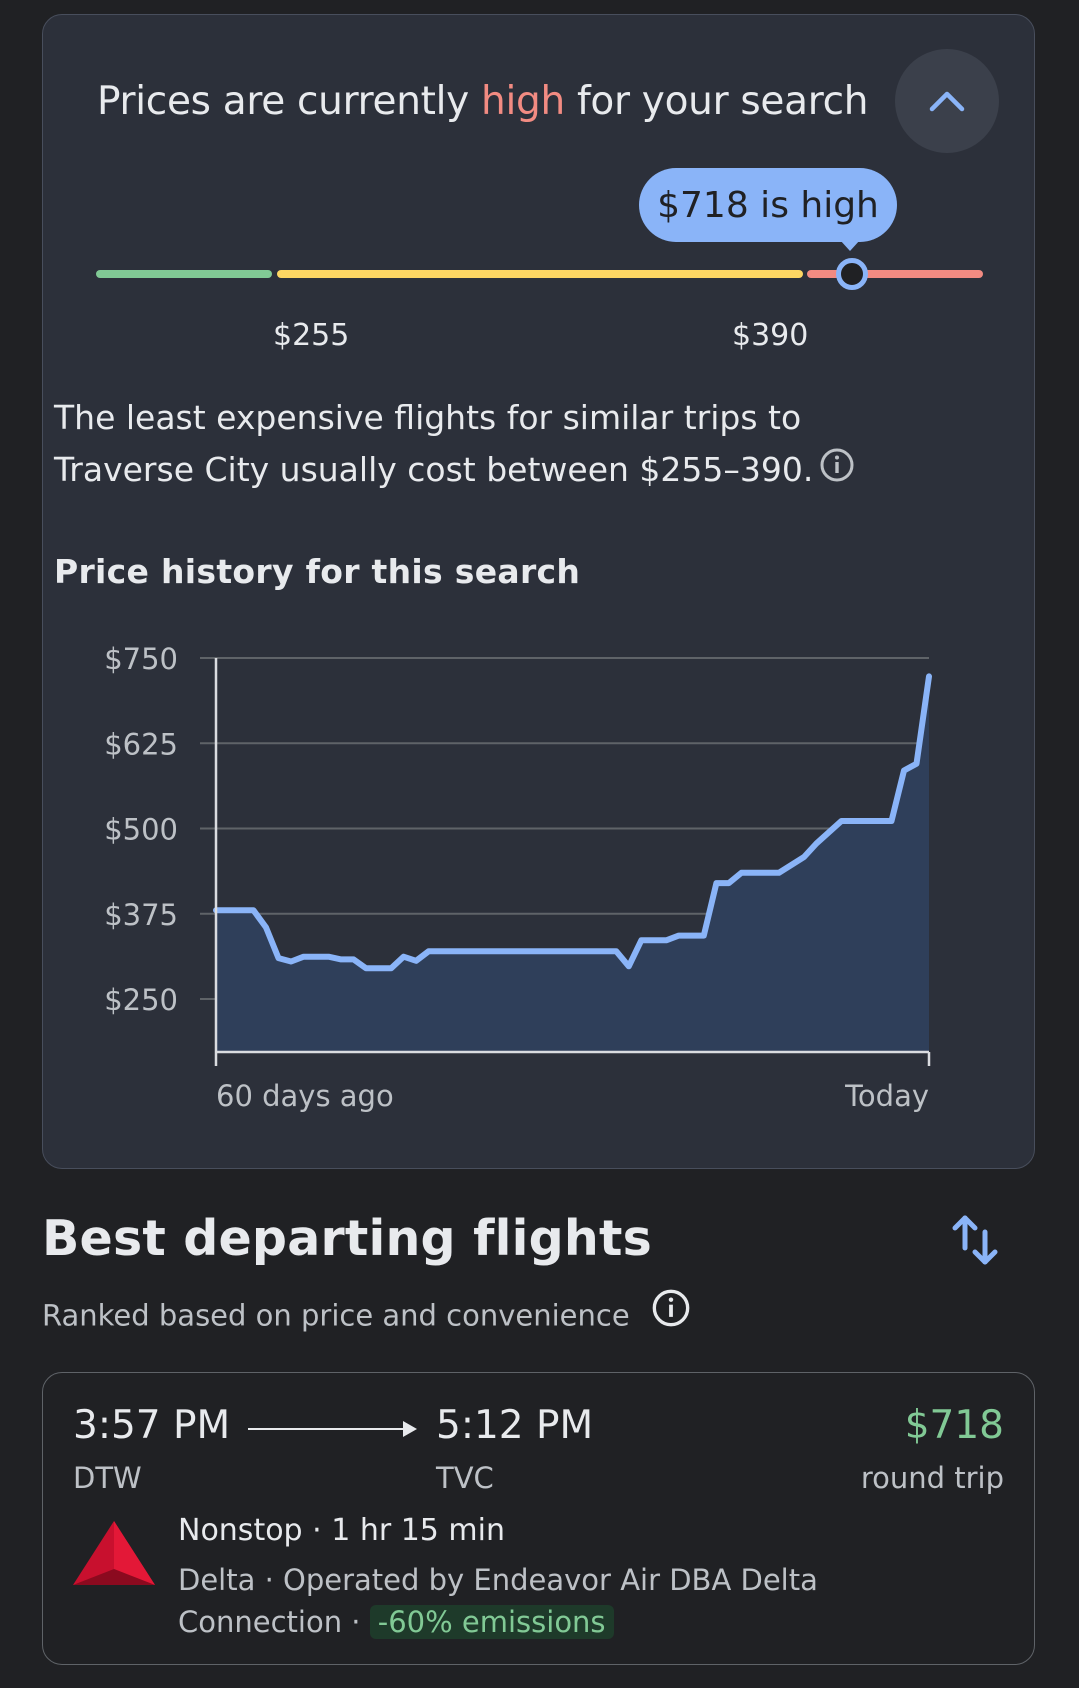 The width and height of the screenshot is (1079, 1688). Describe the element at coordinates (491, 1622) in the screenshot. I see `emissions-badge: -60% emissions` at that location.